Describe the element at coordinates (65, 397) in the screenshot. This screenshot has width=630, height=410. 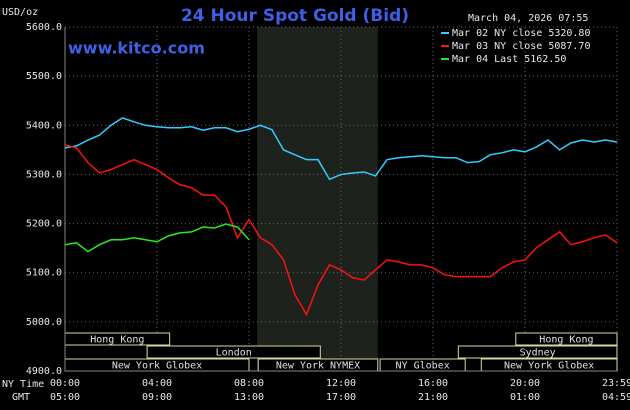
I see `x-tick-label-gmt: 05:00` at that location.